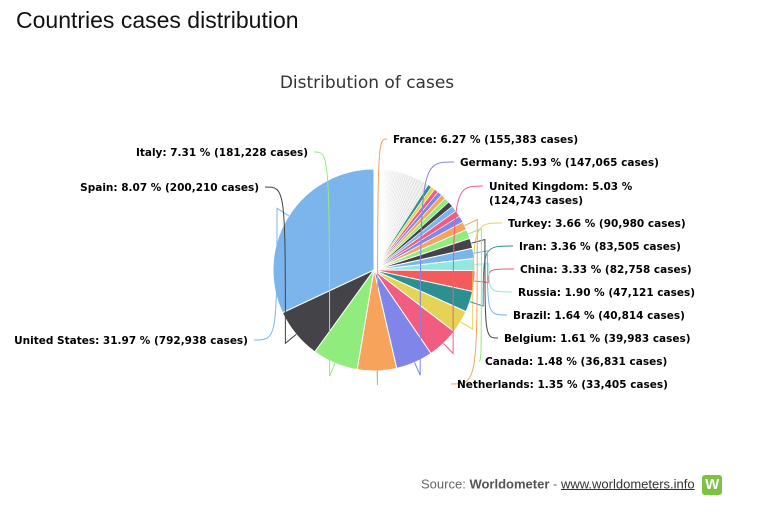  I want to click on data-label-united-states: United States: 31.97 % (792,938 cases), so click(131, 341).